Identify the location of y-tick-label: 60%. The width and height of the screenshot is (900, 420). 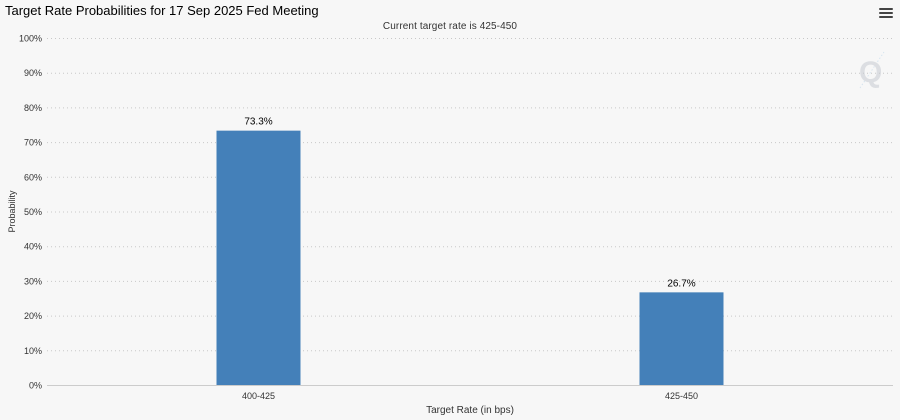
(33, 177).